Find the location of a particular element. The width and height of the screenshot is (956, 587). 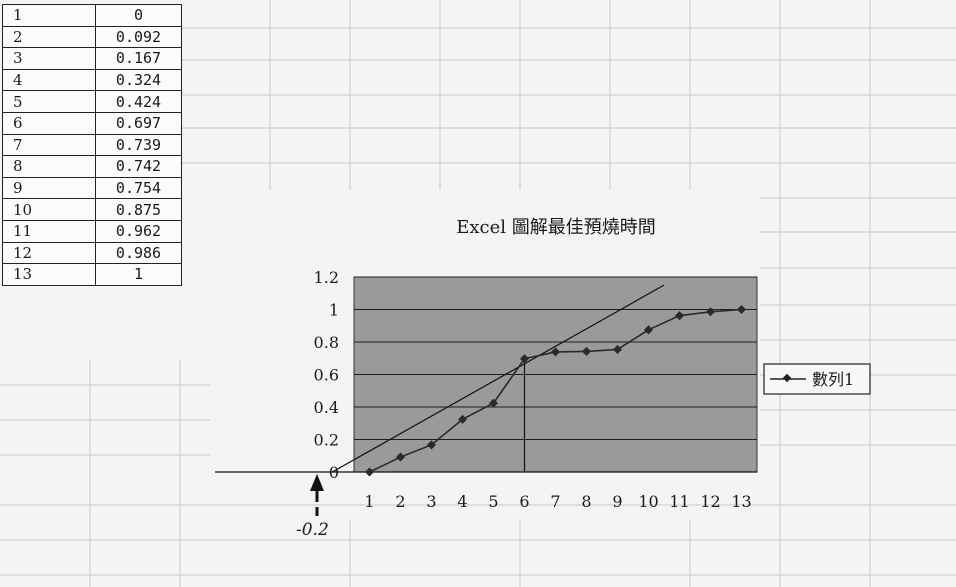

table-row: 4 0.324 is located at coordinates (92, 80).